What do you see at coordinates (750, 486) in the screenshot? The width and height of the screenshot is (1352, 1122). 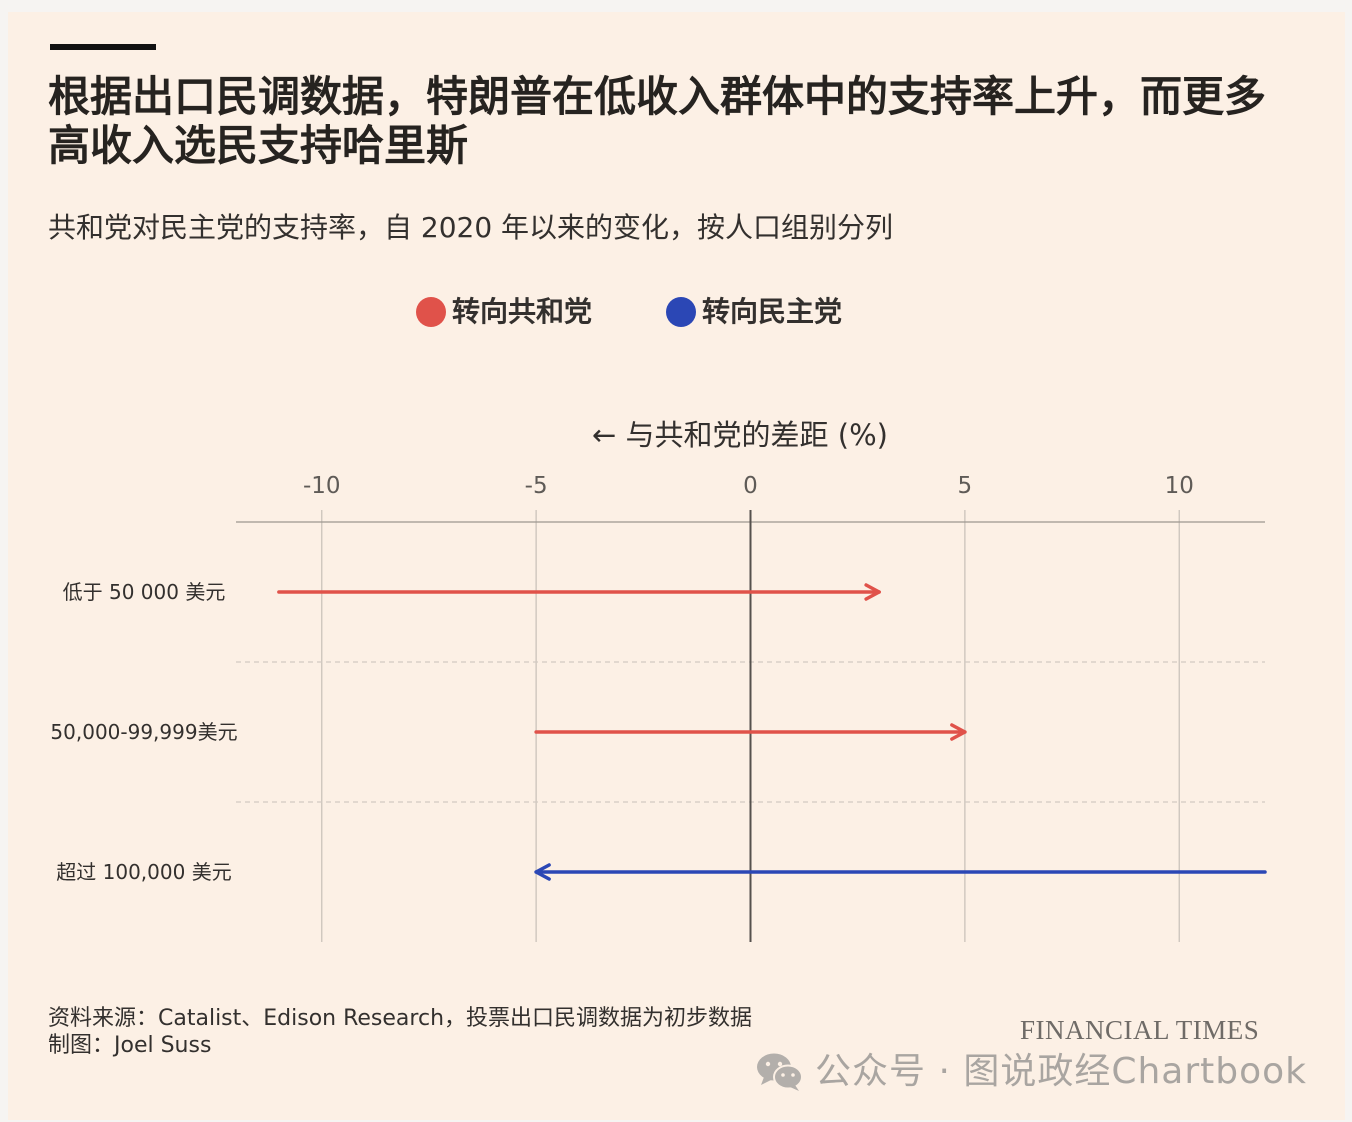 I see `x-tick-label: 0` at bounding box center [750, 486].